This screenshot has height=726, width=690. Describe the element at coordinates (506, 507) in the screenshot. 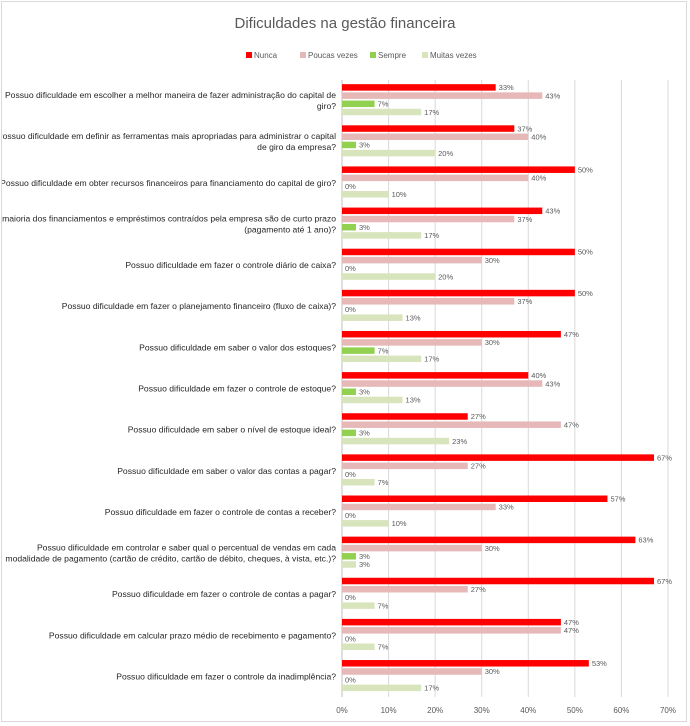

I see `data-label-10-1: 33%` at that location.